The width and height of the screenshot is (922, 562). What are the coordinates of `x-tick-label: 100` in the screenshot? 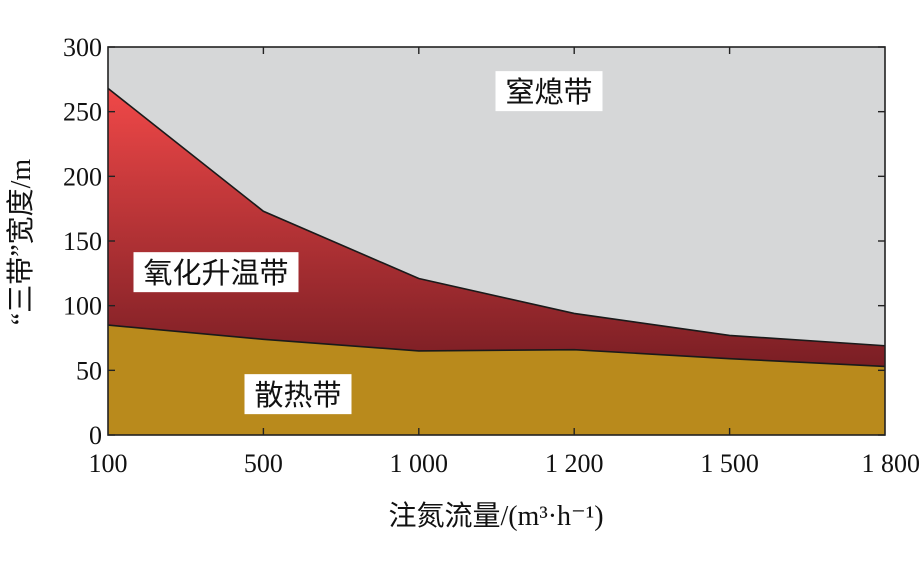 It's located at (108, 463).